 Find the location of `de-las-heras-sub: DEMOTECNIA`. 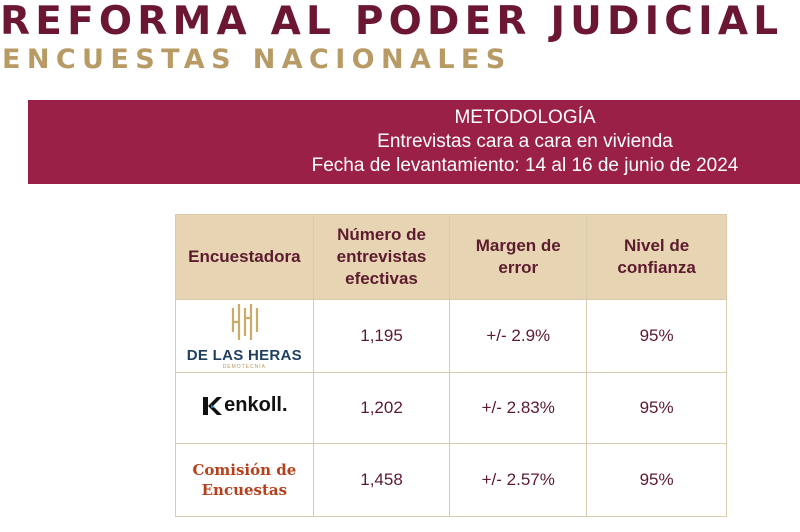

de-las-heras-sub: DEMOTECNIA is located at coordinates (244, 367).